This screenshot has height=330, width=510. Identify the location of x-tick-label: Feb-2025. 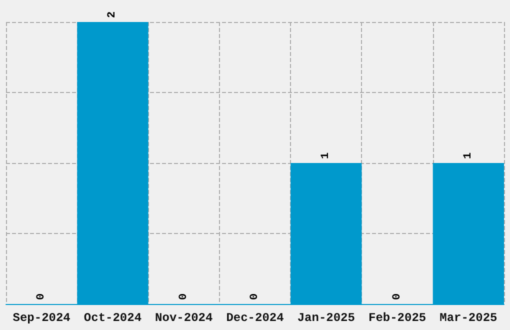
(397, 318).